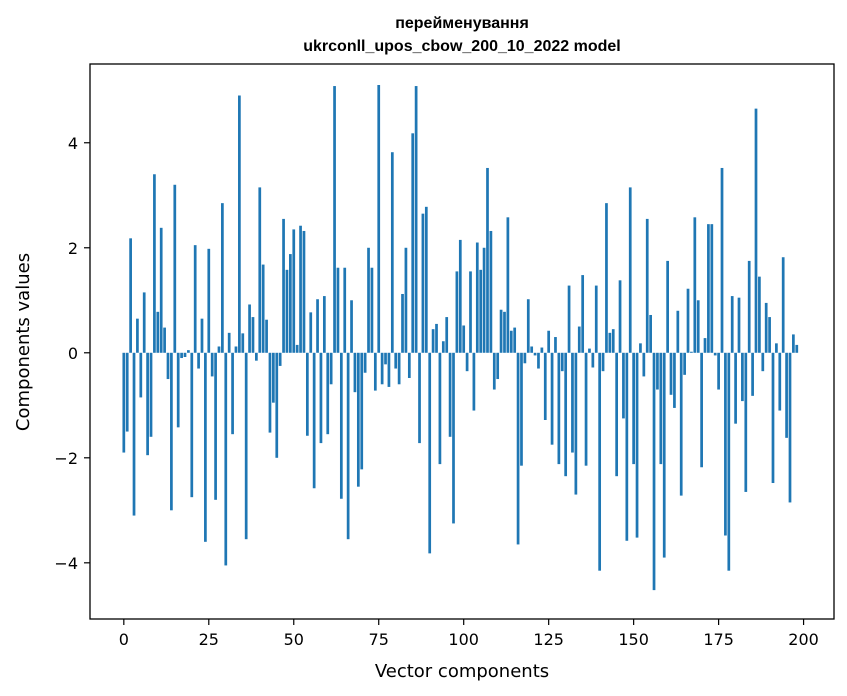 The image size is (847, 696). I want to click on y-axis-label: Components values, so click(23, 342).